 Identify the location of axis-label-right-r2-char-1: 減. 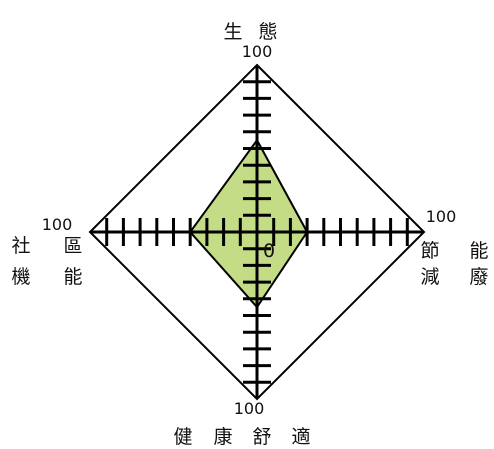
(429, 277).